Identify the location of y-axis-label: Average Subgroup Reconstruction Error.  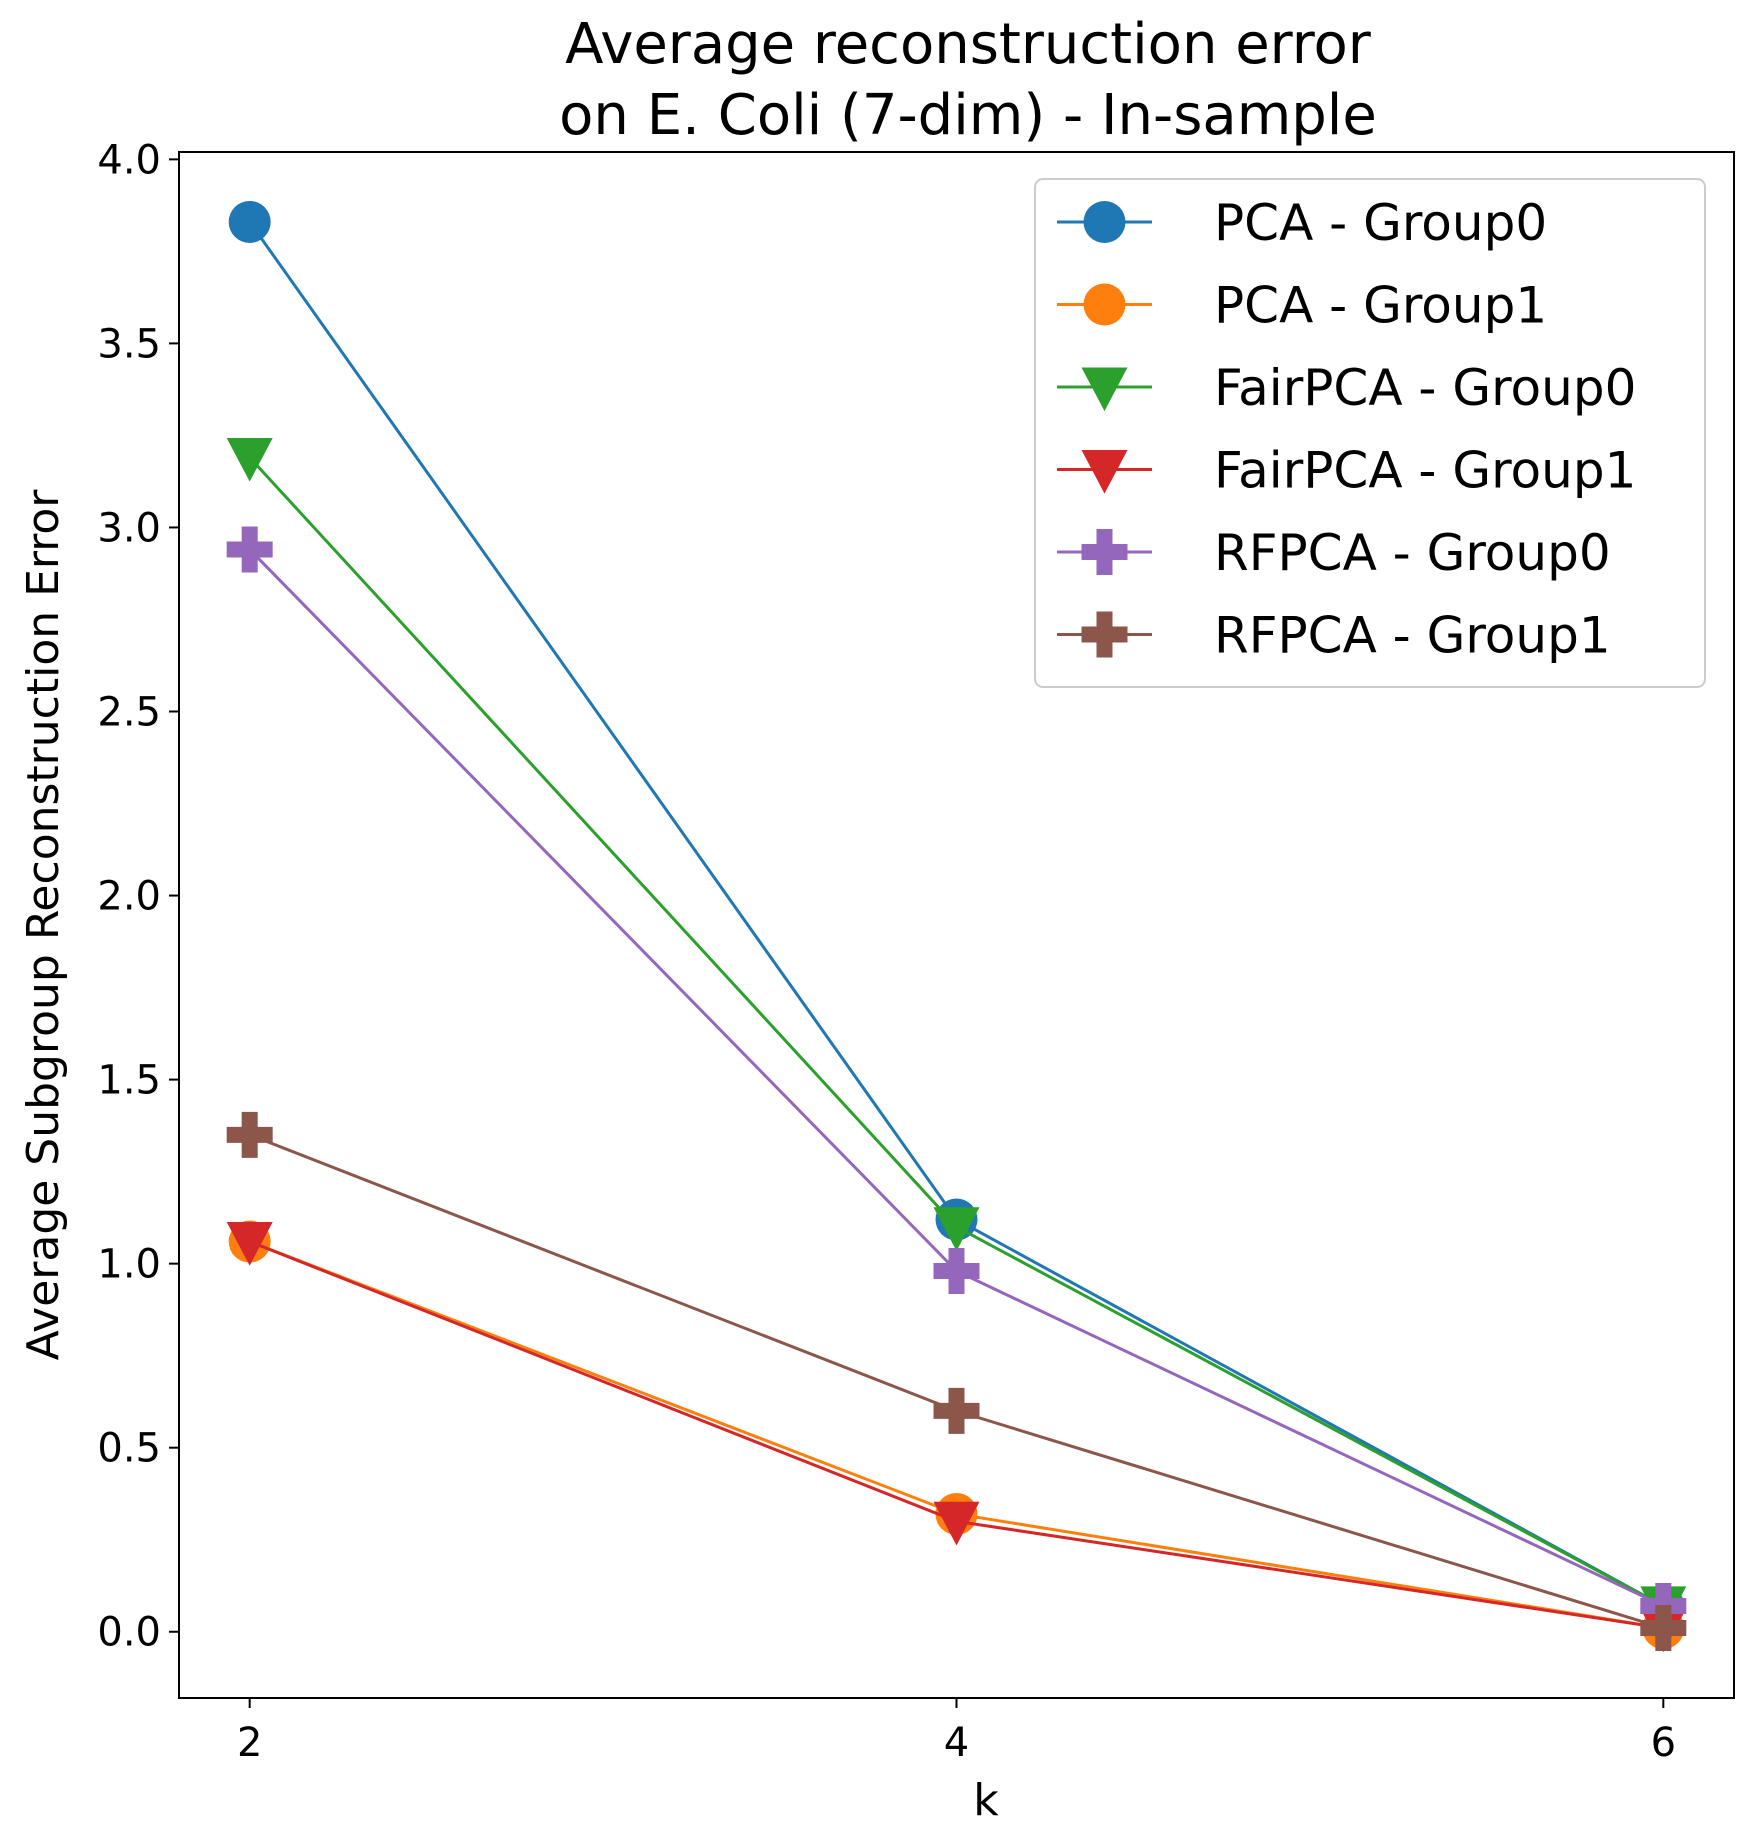
(43, 925).